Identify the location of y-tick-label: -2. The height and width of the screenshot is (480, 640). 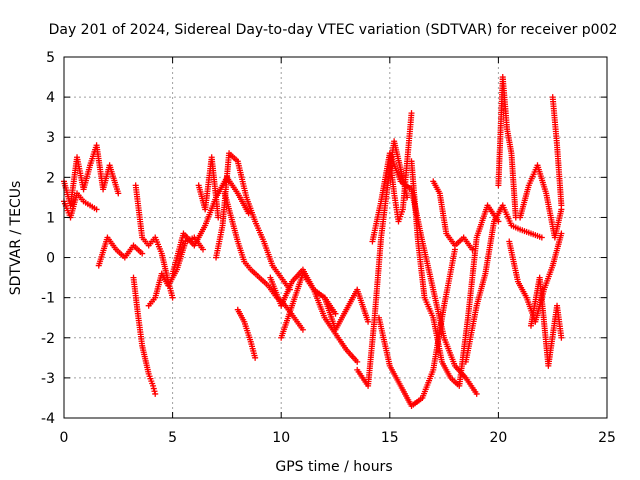
(48, 339).